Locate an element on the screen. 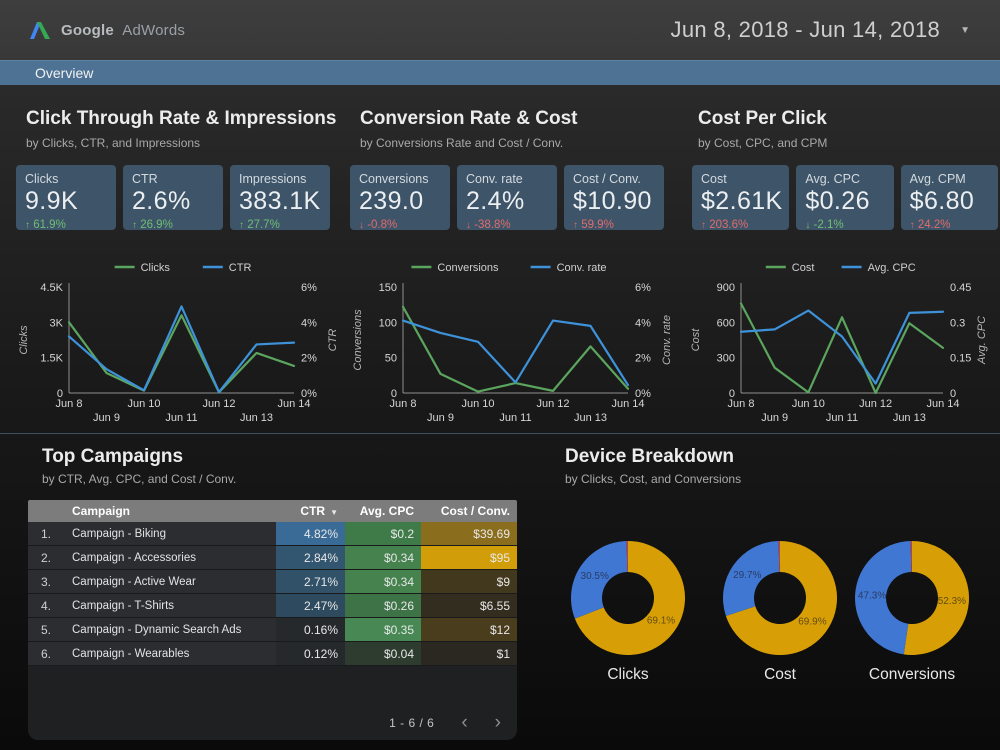 The width and height of the screenshot is (1000, 750). y2-axis-tick: 2% is located at coordinates (643, 359).